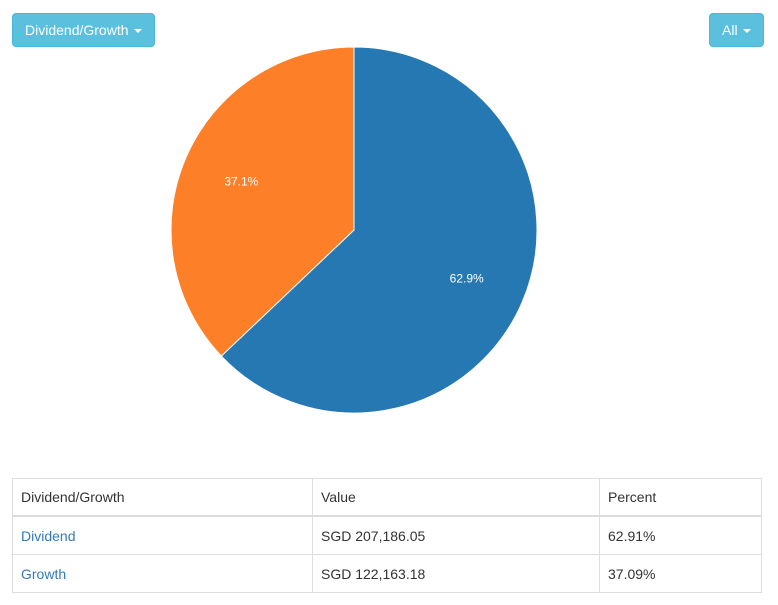 The image size is (778, 605). I want to click on filter-dropdown-button: All, so click(736, 30).